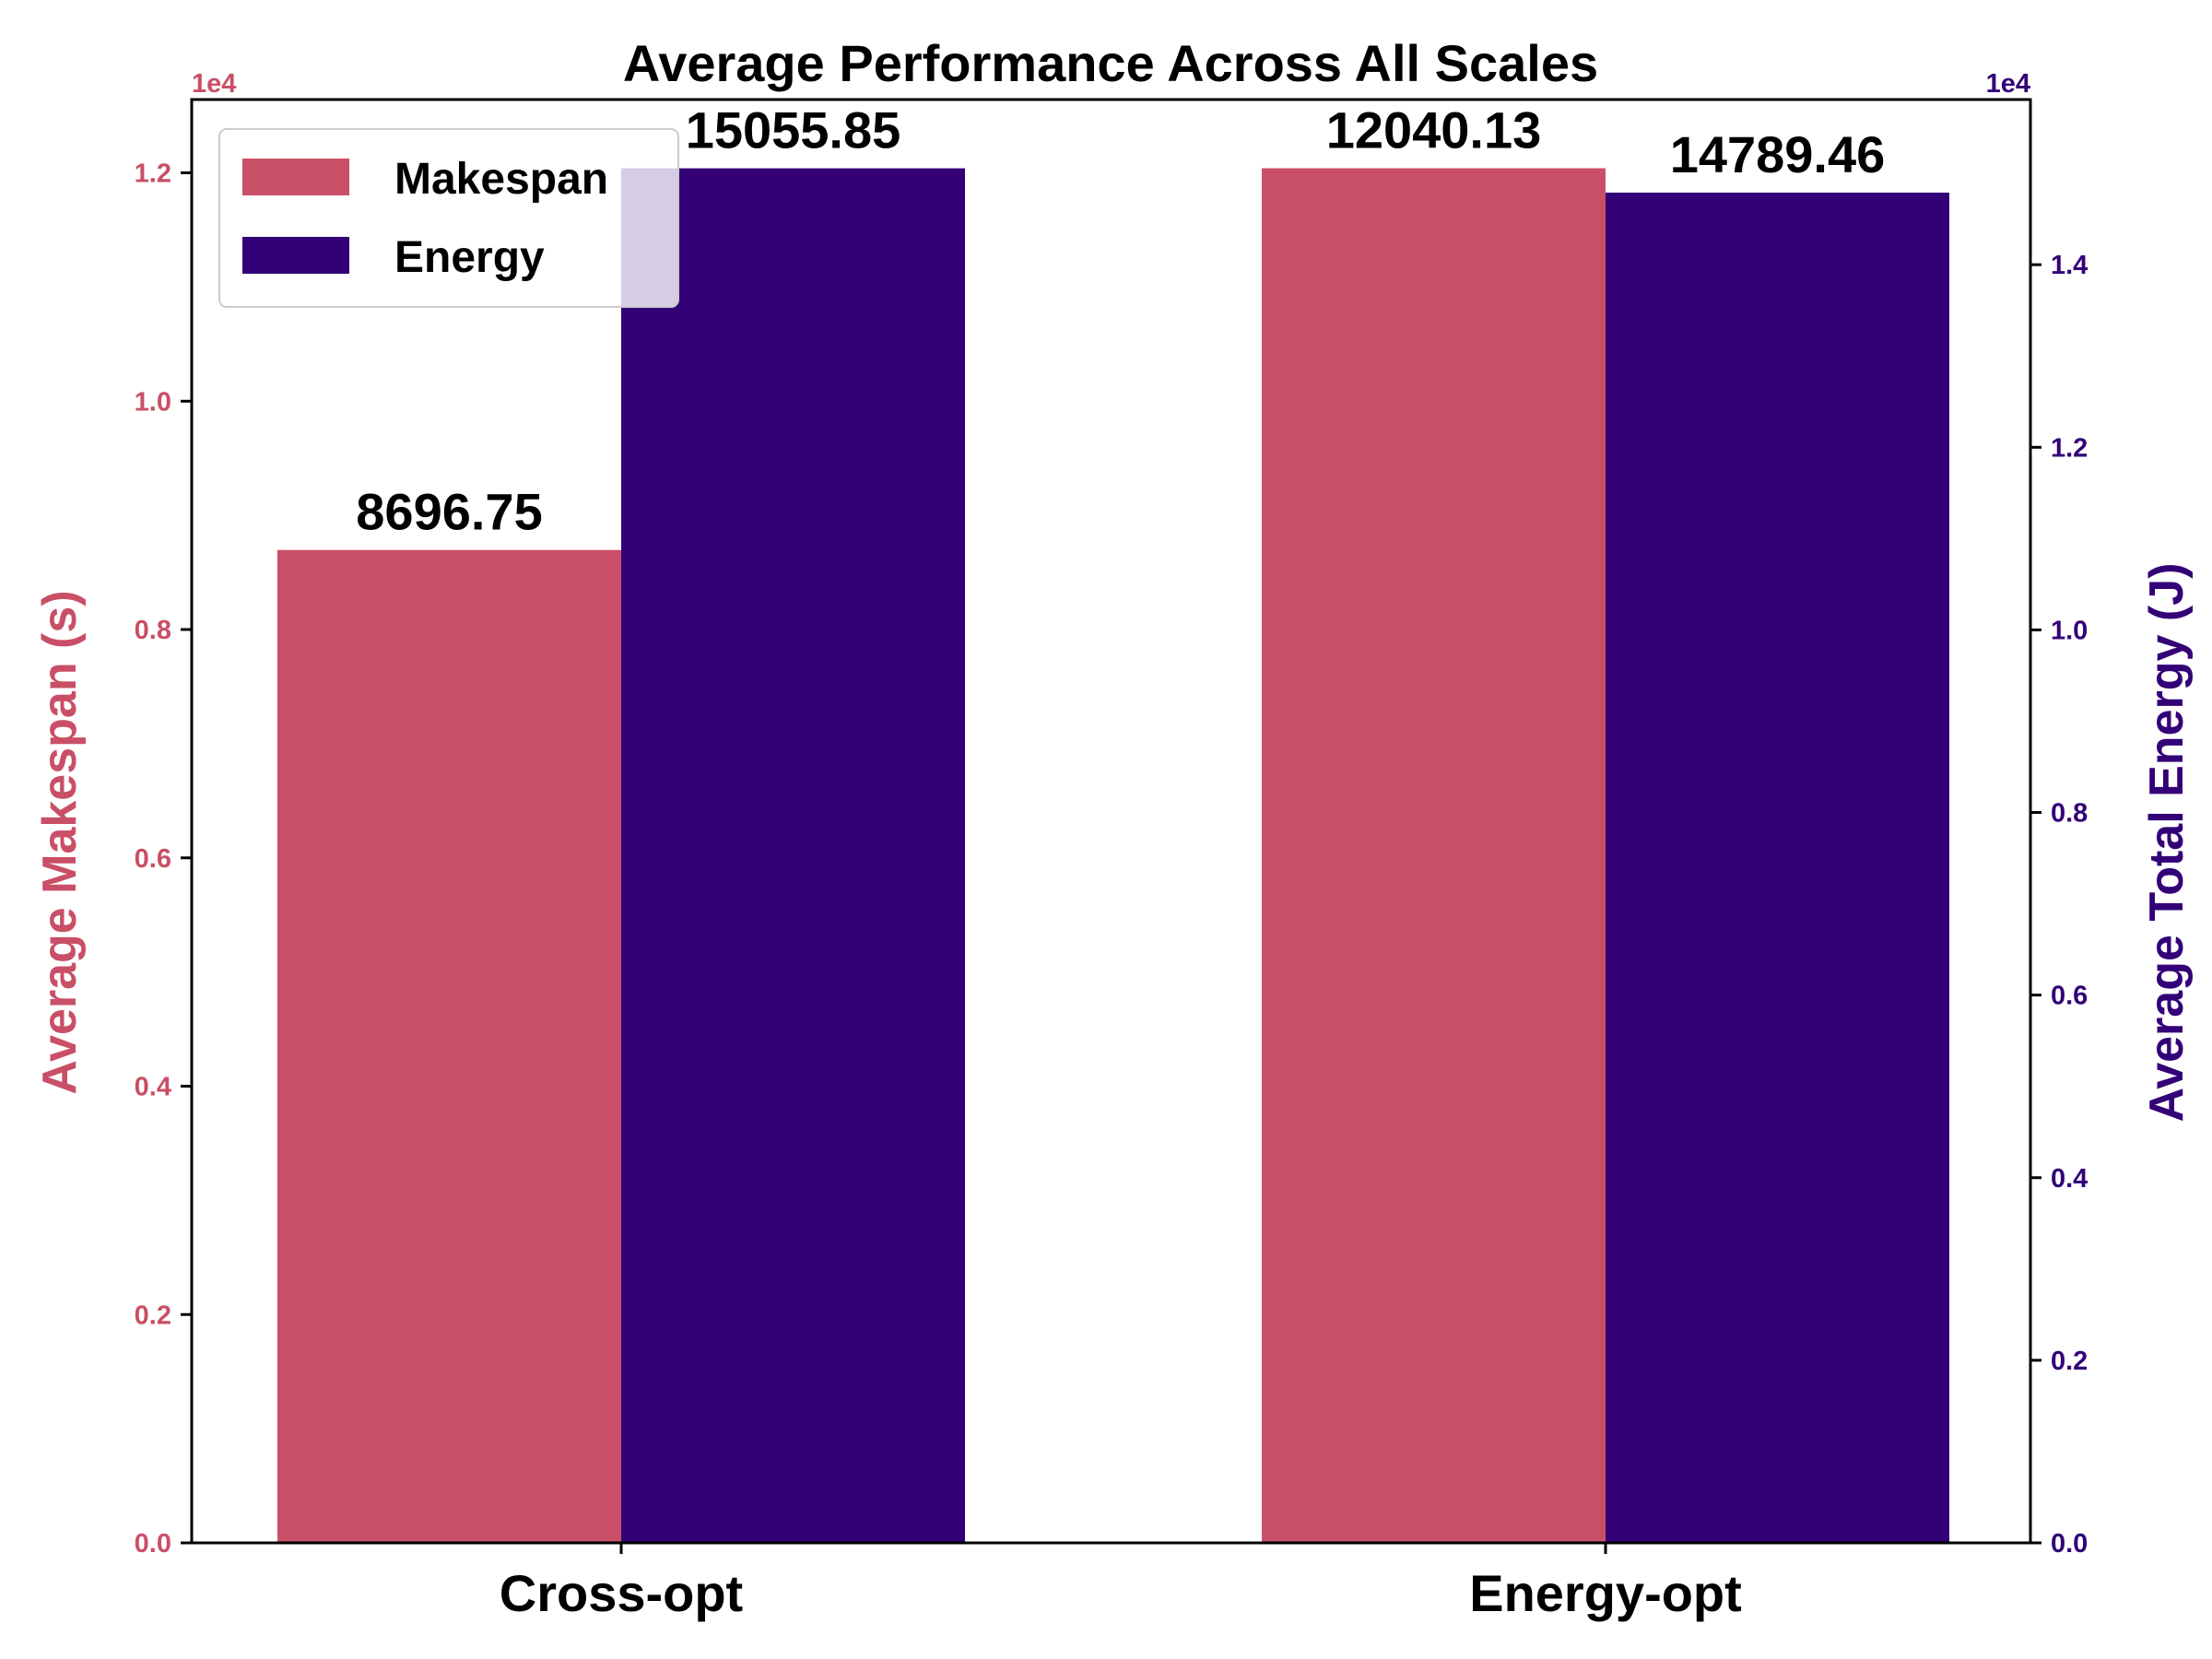  I want to click on left-tick-label: 0.0, so click(153, 1544).